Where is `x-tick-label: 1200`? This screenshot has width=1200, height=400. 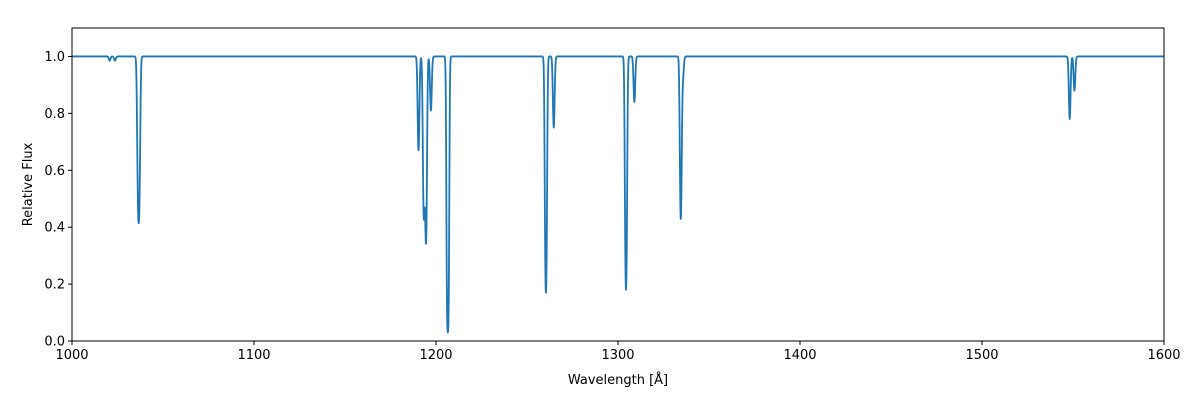 x-tick-label: 1200 is located at coordinates (435, 355).